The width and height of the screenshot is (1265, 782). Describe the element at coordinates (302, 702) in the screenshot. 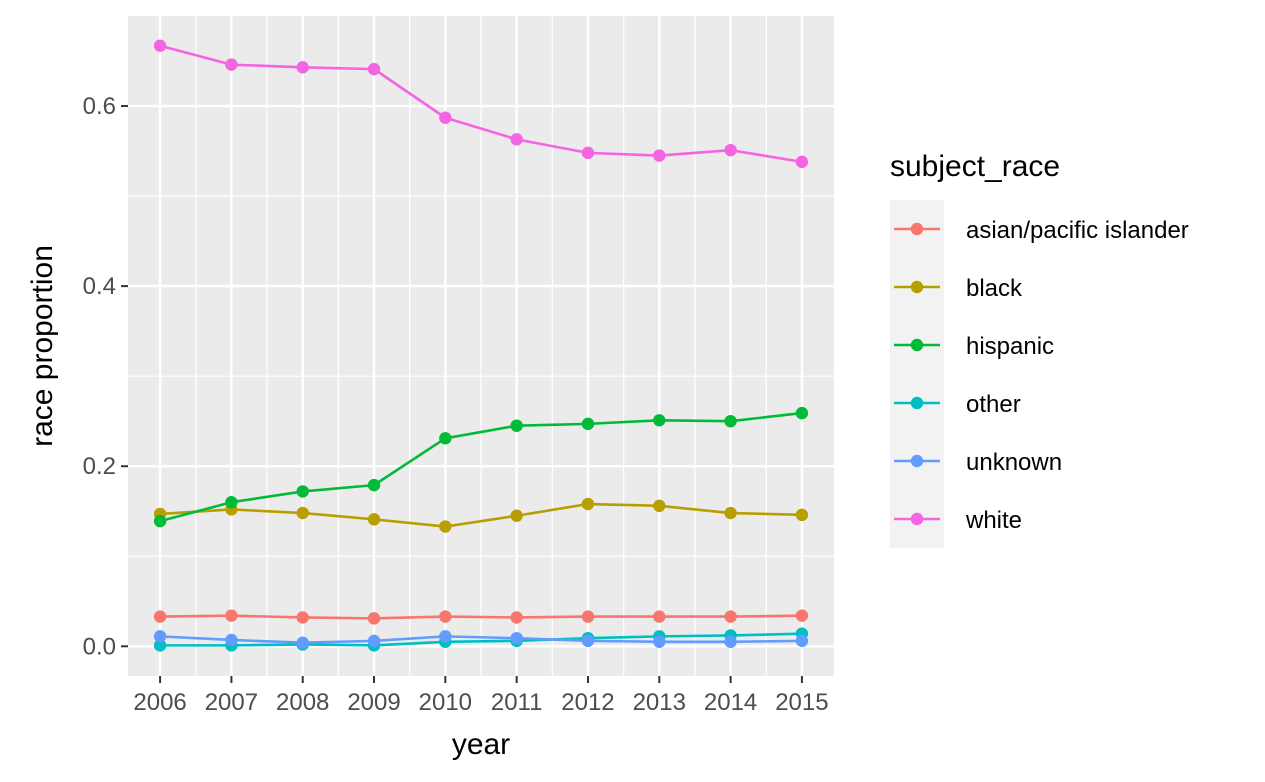

I see `x-tick-label: 2008` at that location.